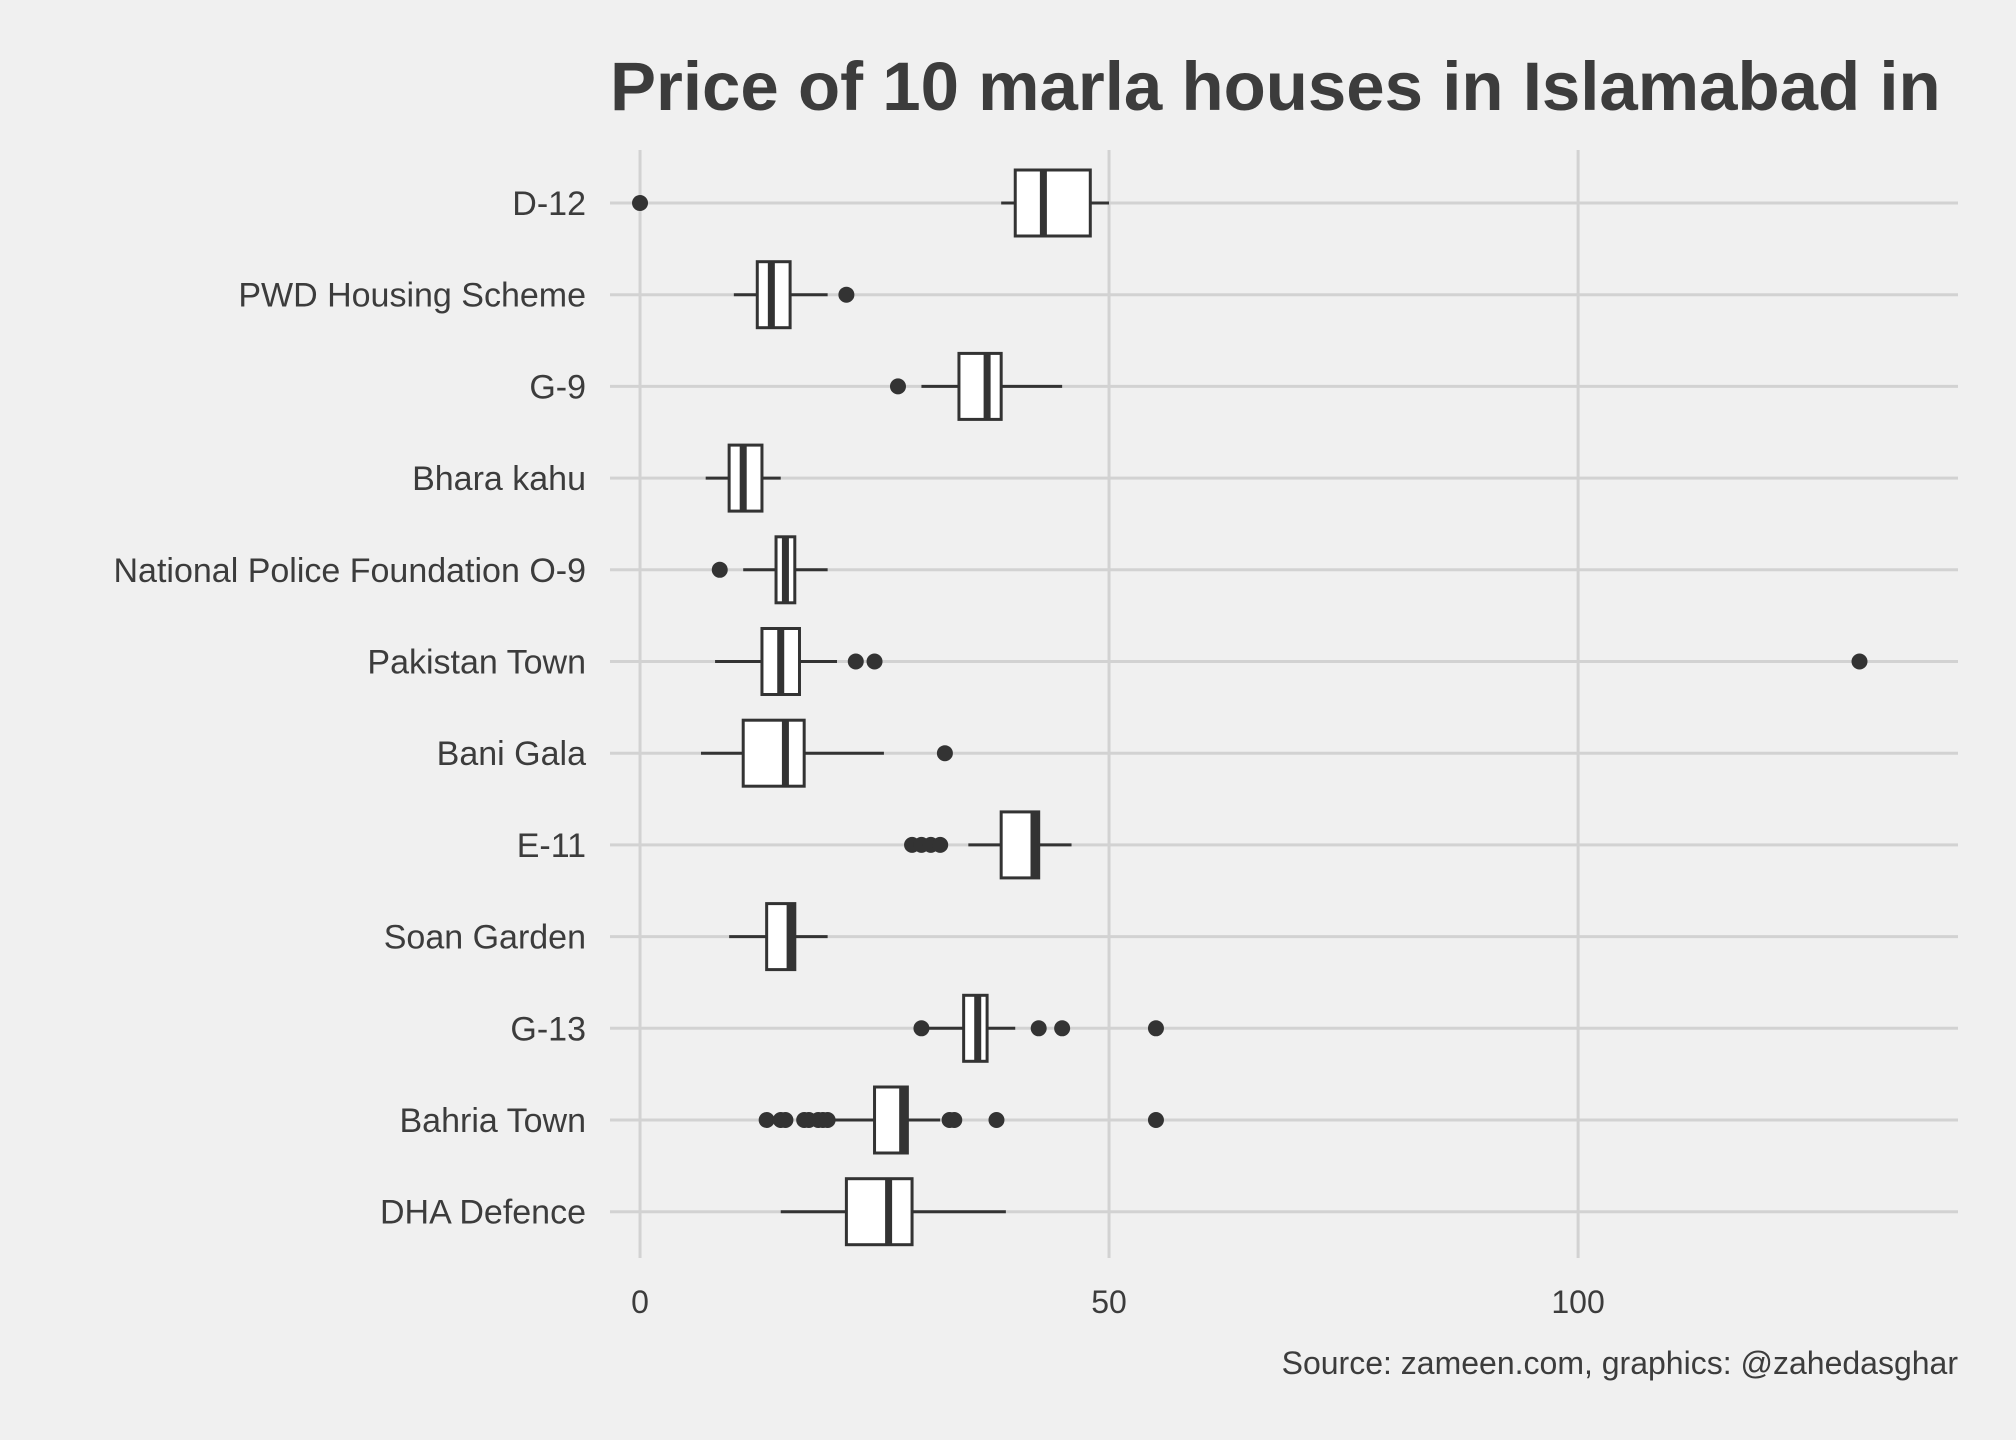 The width and height of the screenshot is (2016, 1440). What do you see at coordinates (499, 479) in the screenshot?
I see `category-label: Bhara kahu` at bounding box center [499, 479].